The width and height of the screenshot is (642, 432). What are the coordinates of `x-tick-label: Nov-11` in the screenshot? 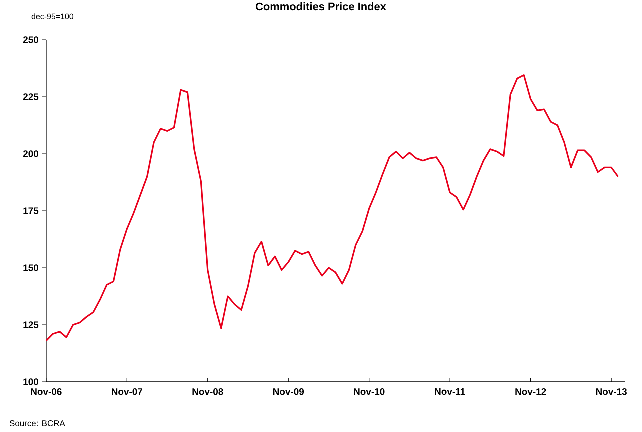 It's located at (450, 392).